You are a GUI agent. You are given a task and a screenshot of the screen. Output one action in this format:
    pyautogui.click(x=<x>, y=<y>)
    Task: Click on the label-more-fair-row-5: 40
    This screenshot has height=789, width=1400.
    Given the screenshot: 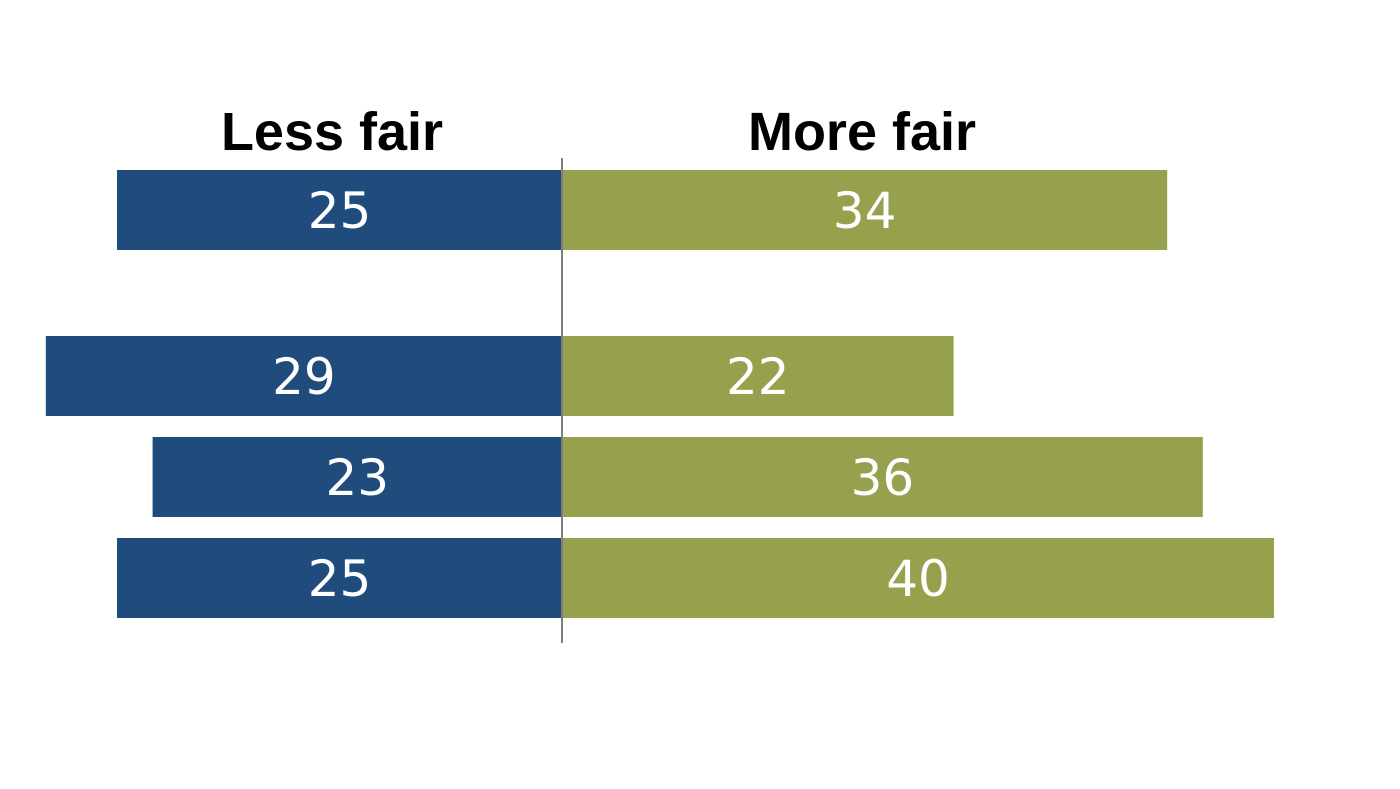 What is the action you would take?
    pyautogui.click(x=918, y=579)
    